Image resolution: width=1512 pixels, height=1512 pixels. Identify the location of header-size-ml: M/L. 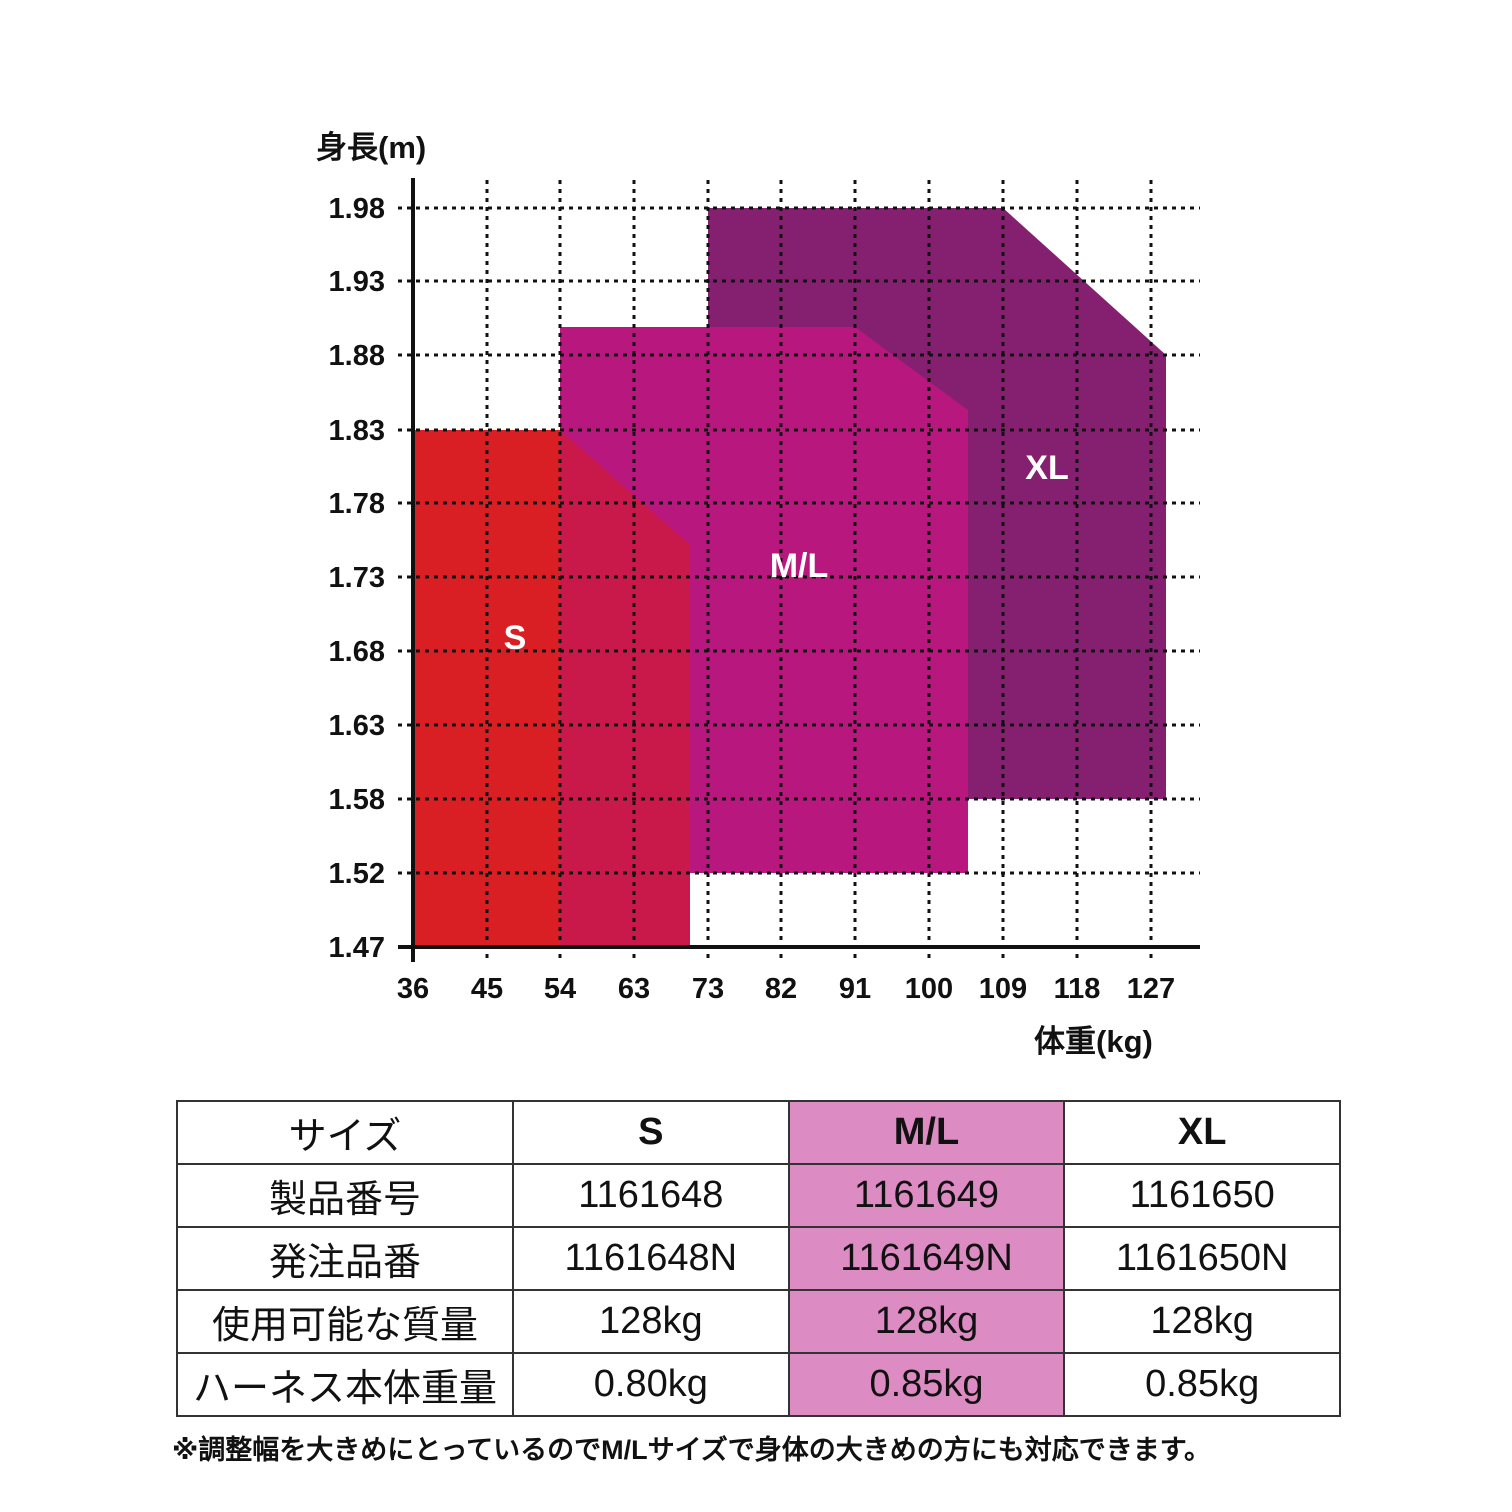
(926, 1132).